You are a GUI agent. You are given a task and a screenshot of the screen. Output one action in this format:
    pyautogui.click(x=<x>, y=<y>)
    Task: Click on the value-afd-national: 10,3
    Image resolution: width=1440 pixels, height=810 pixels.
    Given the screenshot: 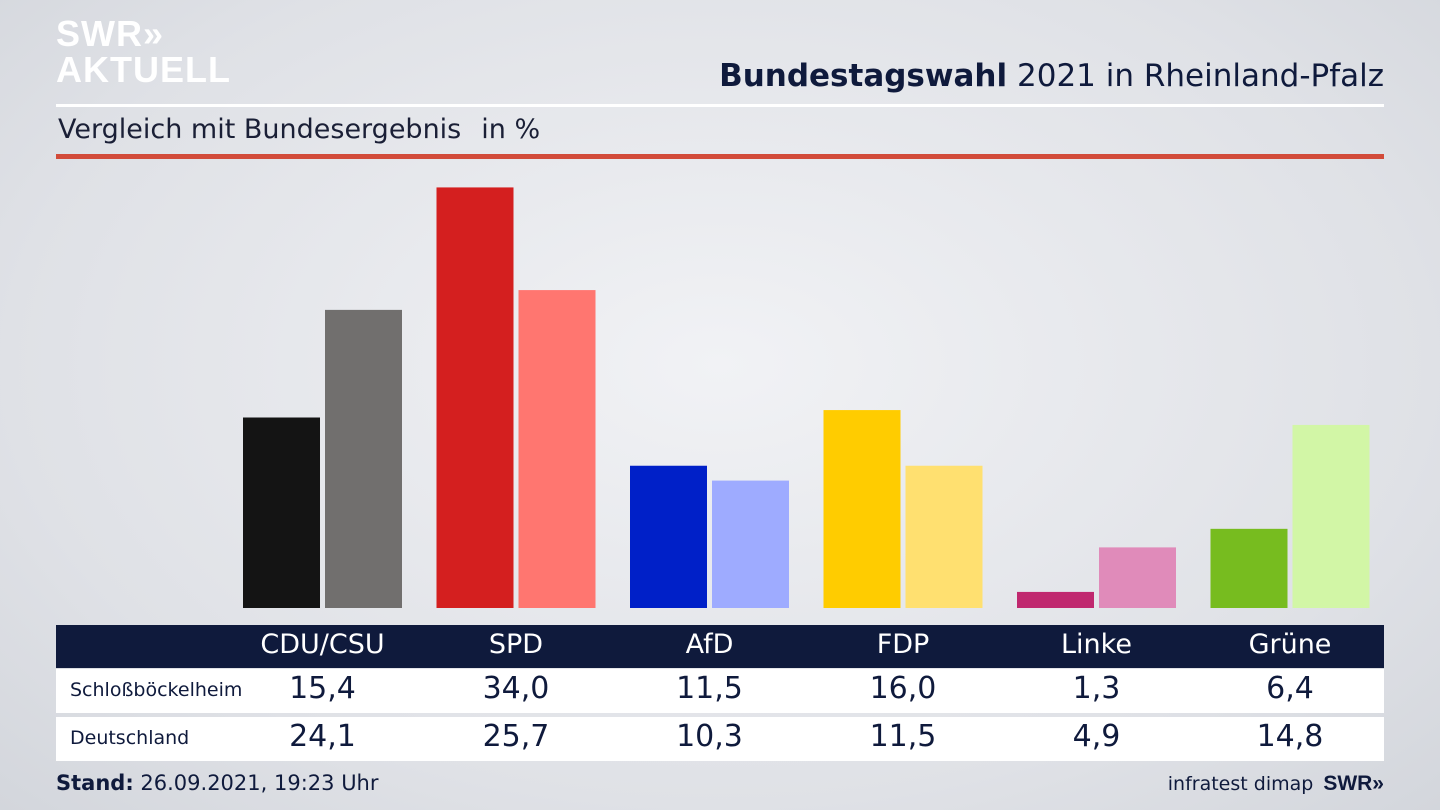 What is the action you would take?
    pyautogui.click(x=709, y=736)
    